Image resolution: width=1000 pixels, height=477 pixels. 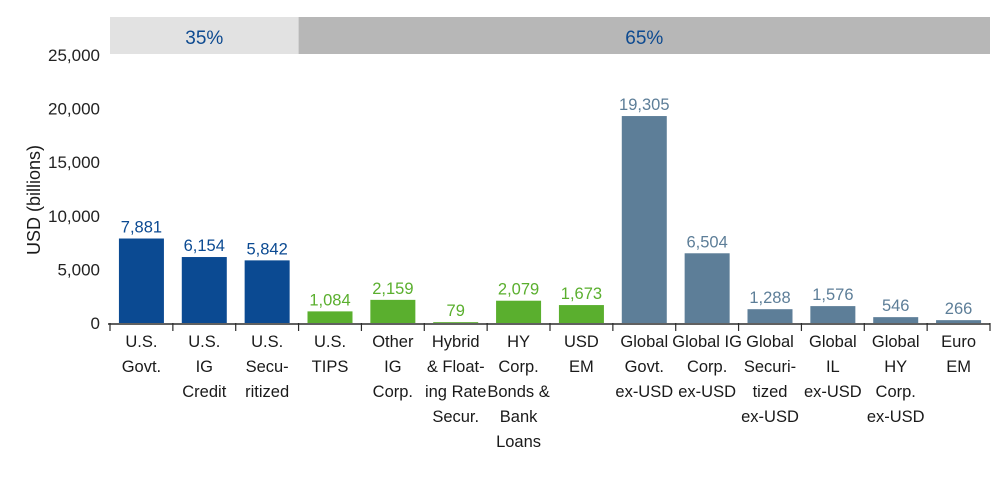 I want to click on bar-value-label: 1,288, so click(x=769, y=298).